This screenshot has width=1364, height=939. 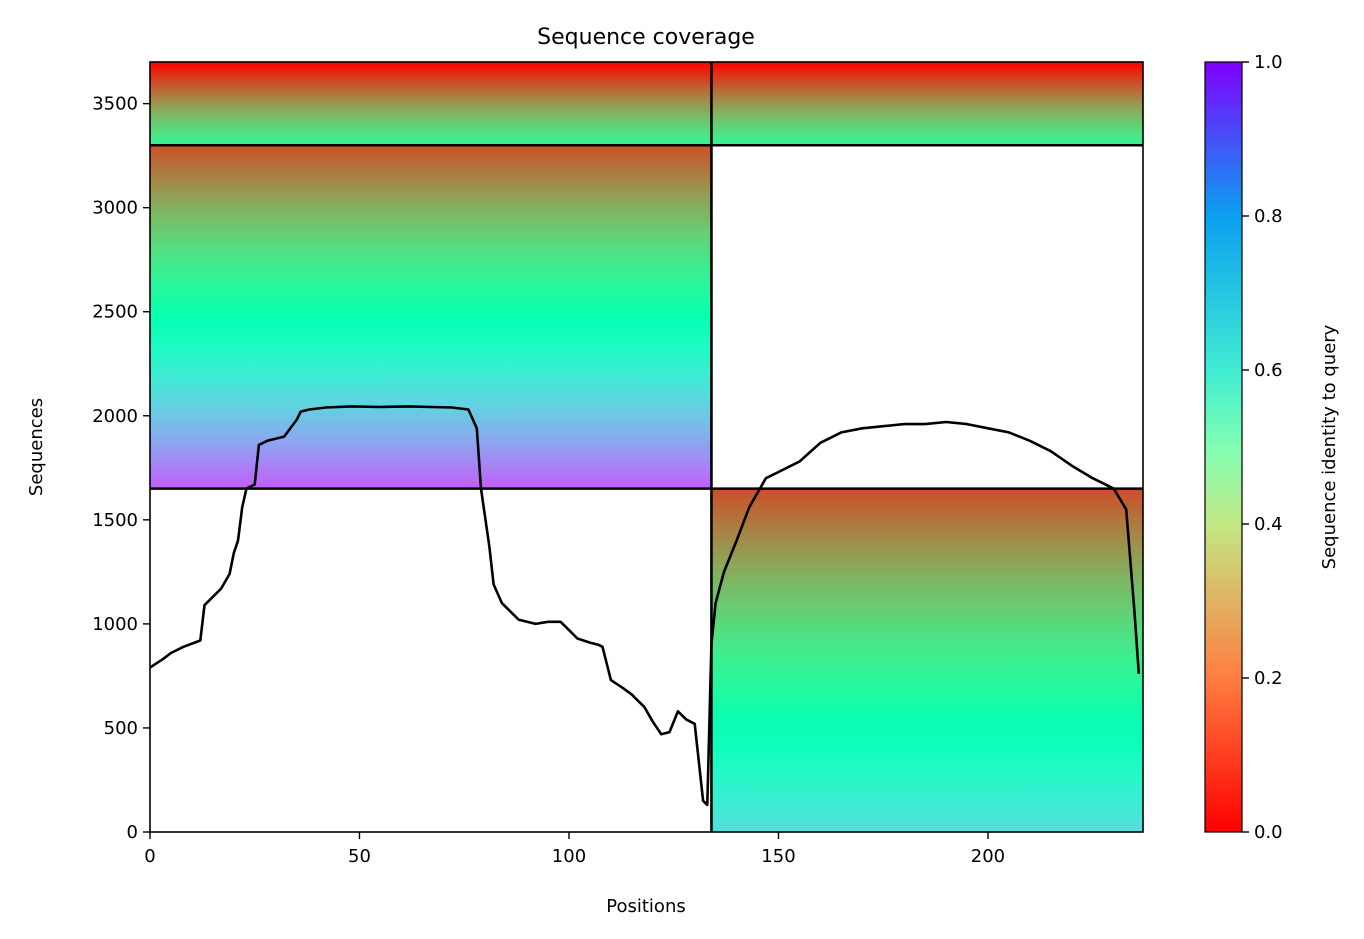 What do you see at coordinates (1268, 524) in the screenshot?
I see `colorbar-tick-label: 0.4` at bounding box center [1268, 524].